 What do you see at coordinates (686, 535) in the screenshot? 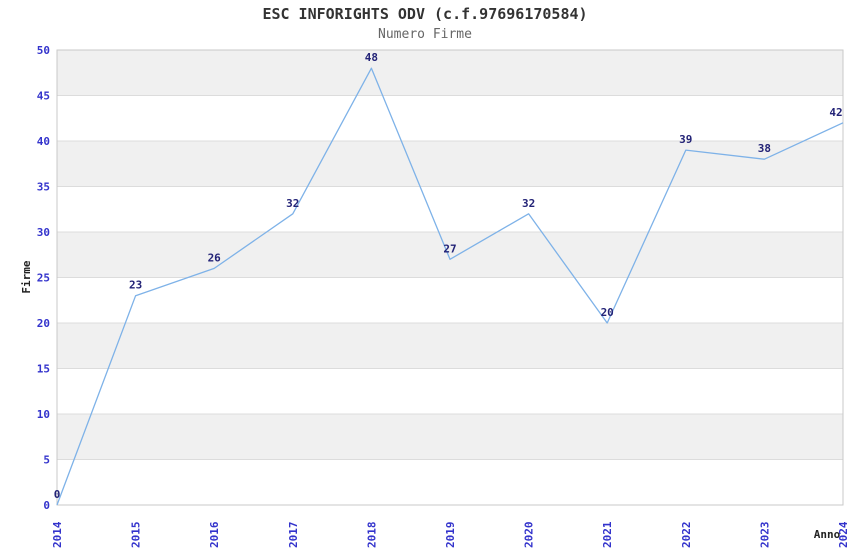
I see `x-tick-label: 2022` at bounding box center [686, 535].